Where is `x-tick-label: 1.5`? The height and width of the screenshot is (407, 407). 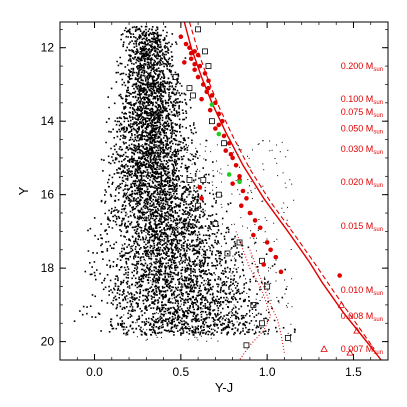
x-tick-label: 1.5 is located at coordinates (353, 372).